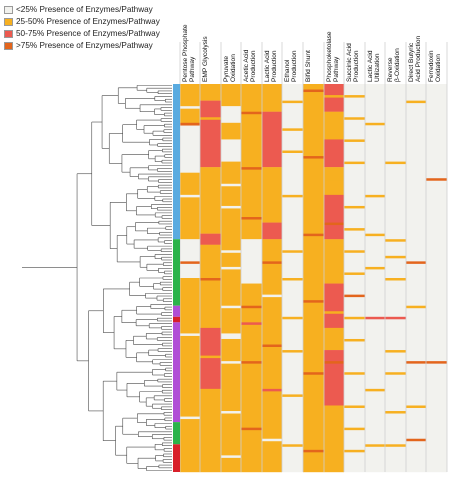  What do you see at coordinates (82, 45) in the screenshot?
I see `legend-item: >75% Presence of Enzymes/Pathway` at bounding box center [82, 45].